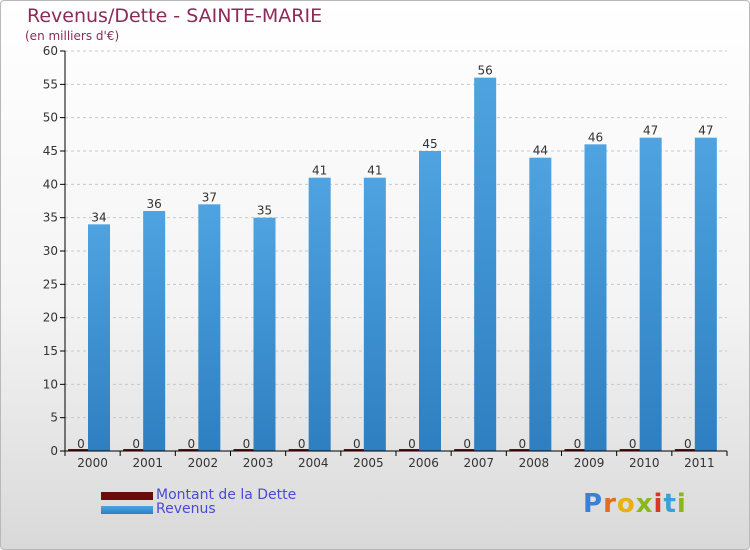 The image size is (750, 550). Describe the element at coordinates (50, 151) in the screenshot. I see `y-tick-label: 45` at that location.